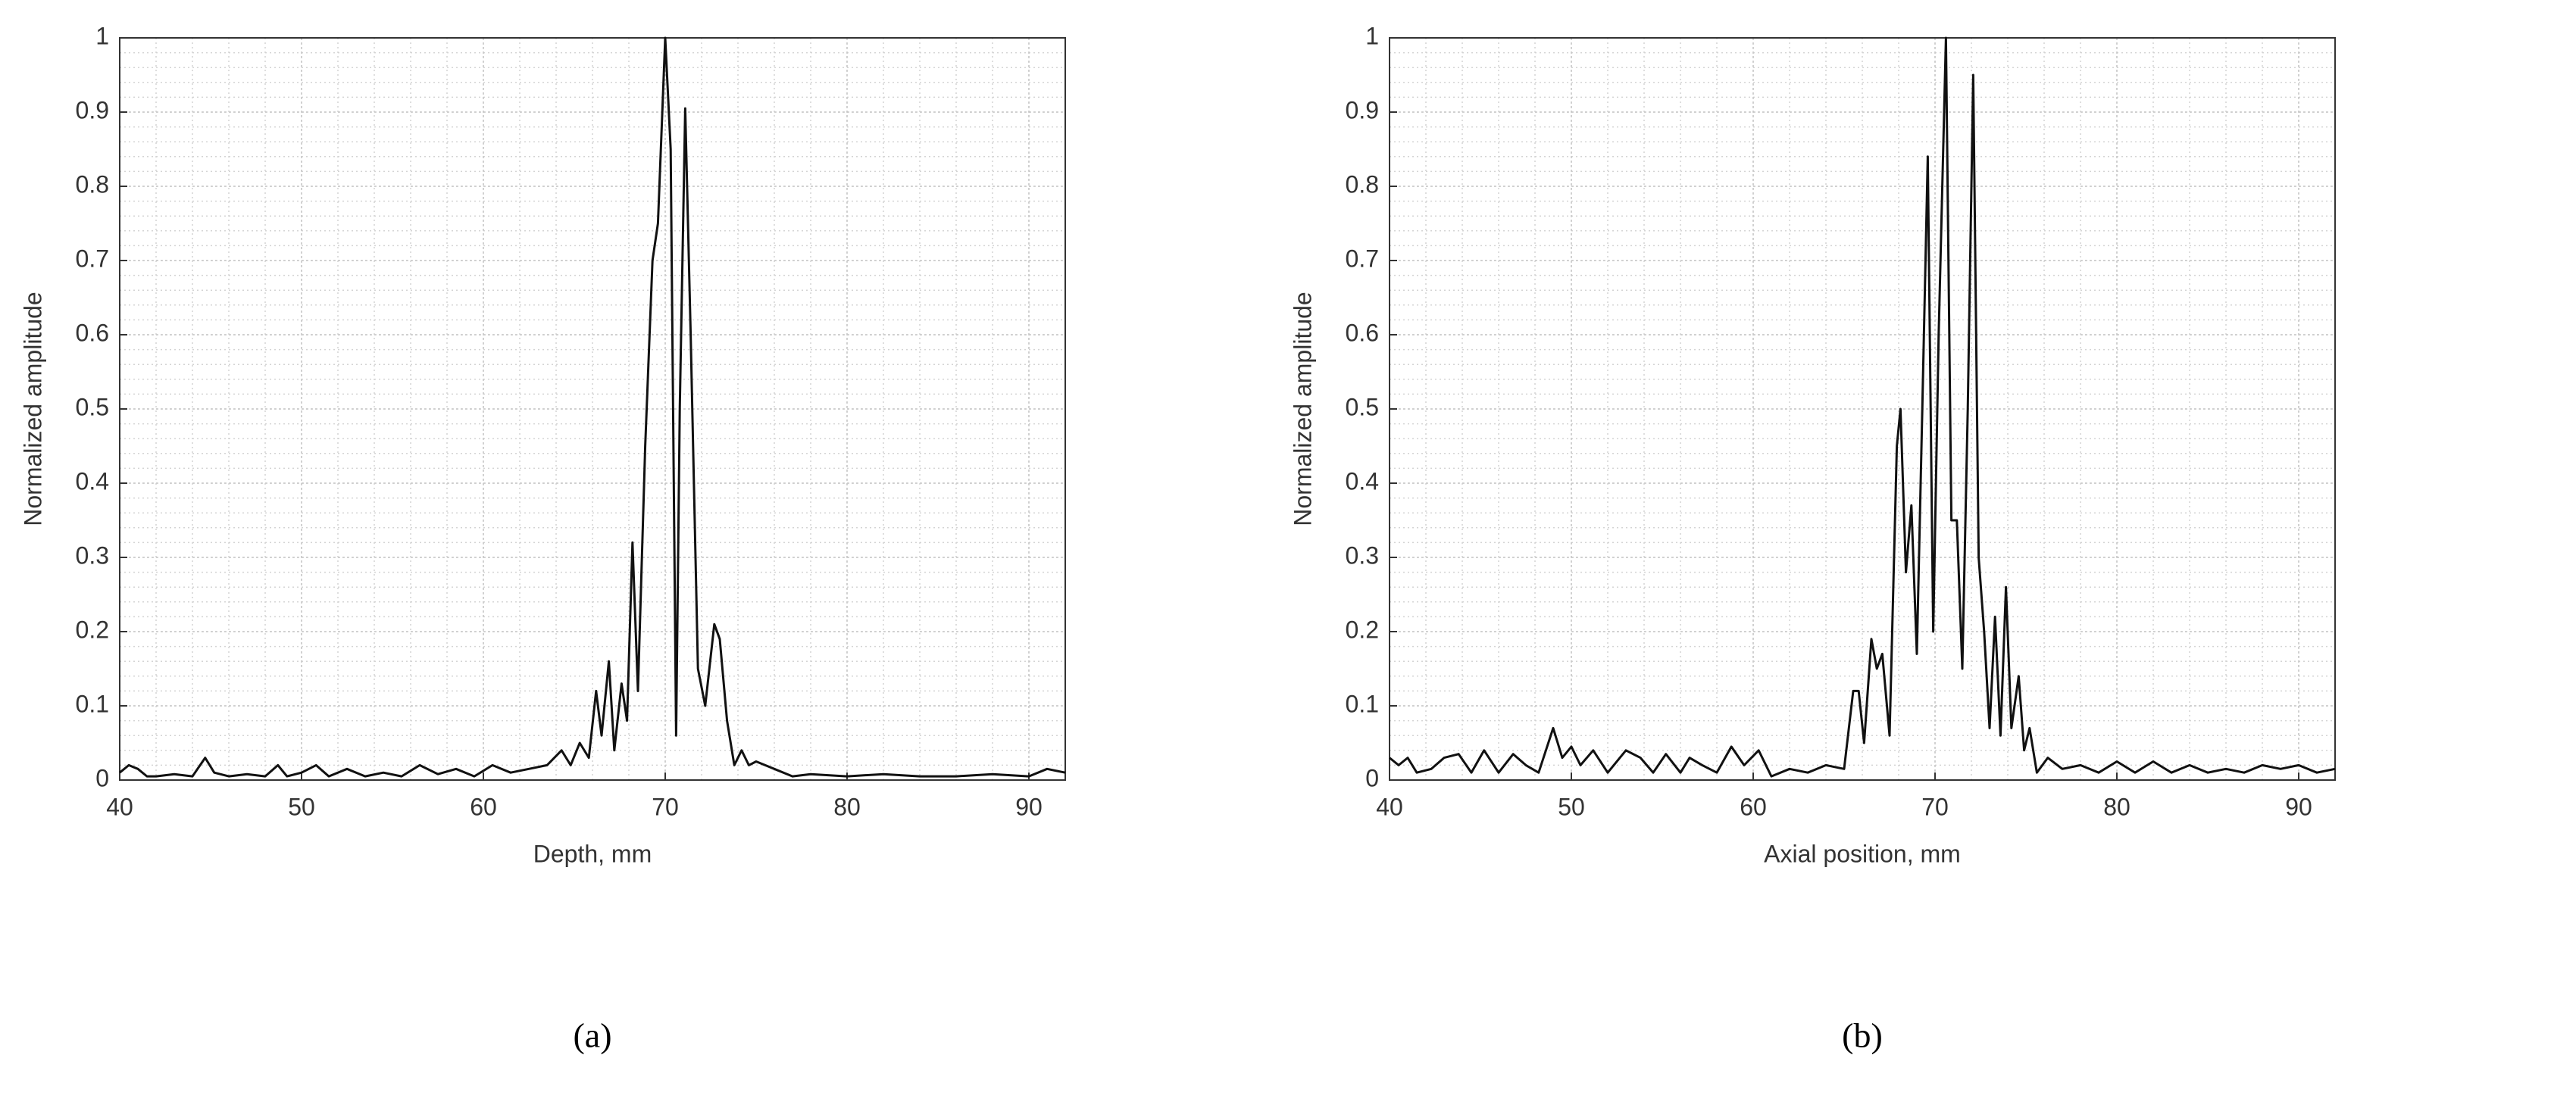  What do you see at coordinates (1863, 1035) in the screenshot?
I see `panel-label: (b)` at bounding box center [1863, 1035].